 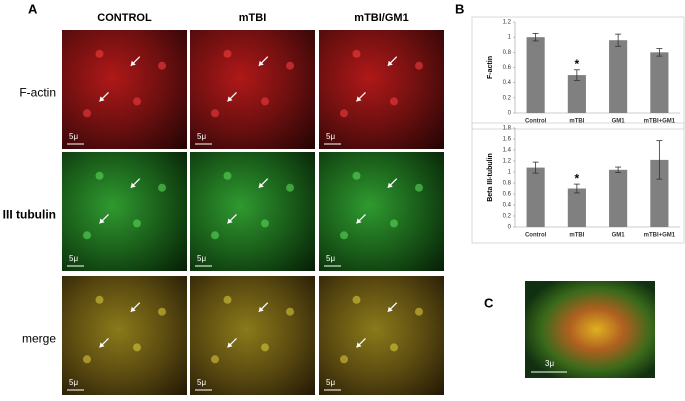 What do you see at coordinates (381, 18) in the screenshot?
I see `column-header: mTBI/GM1` at bounding box center [381, 18].